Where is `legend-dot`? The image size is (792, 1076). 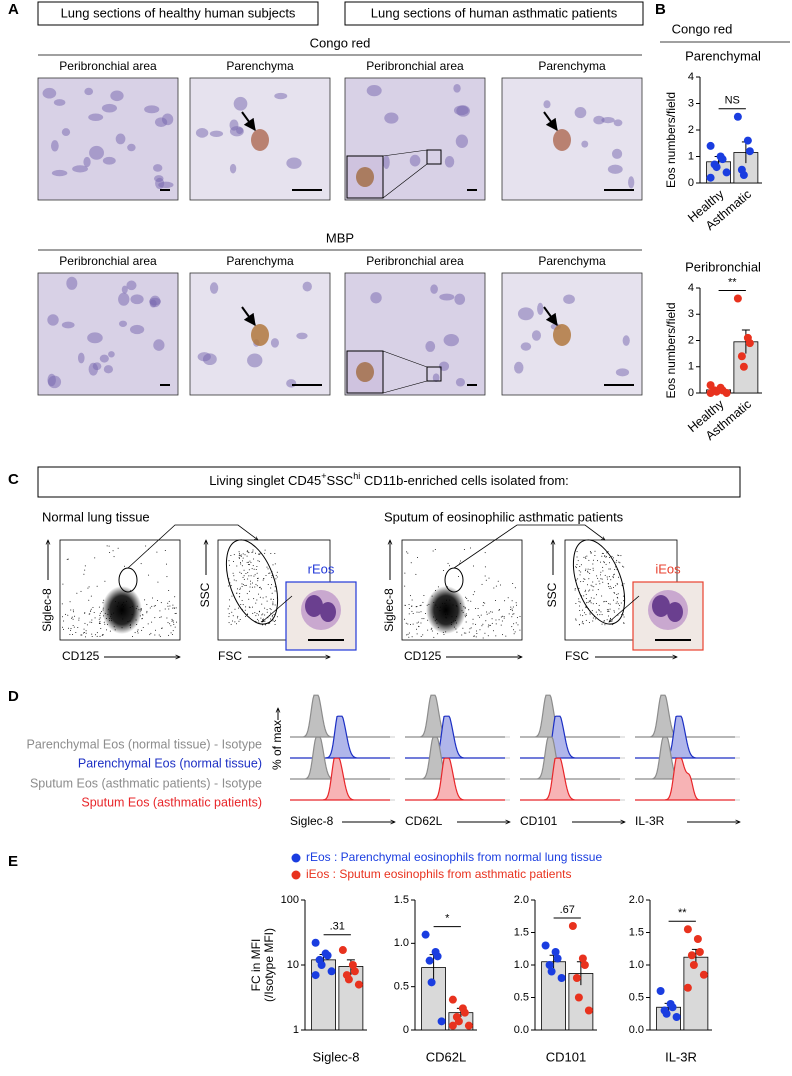
legend-dot is located at coordinates (296, 858).